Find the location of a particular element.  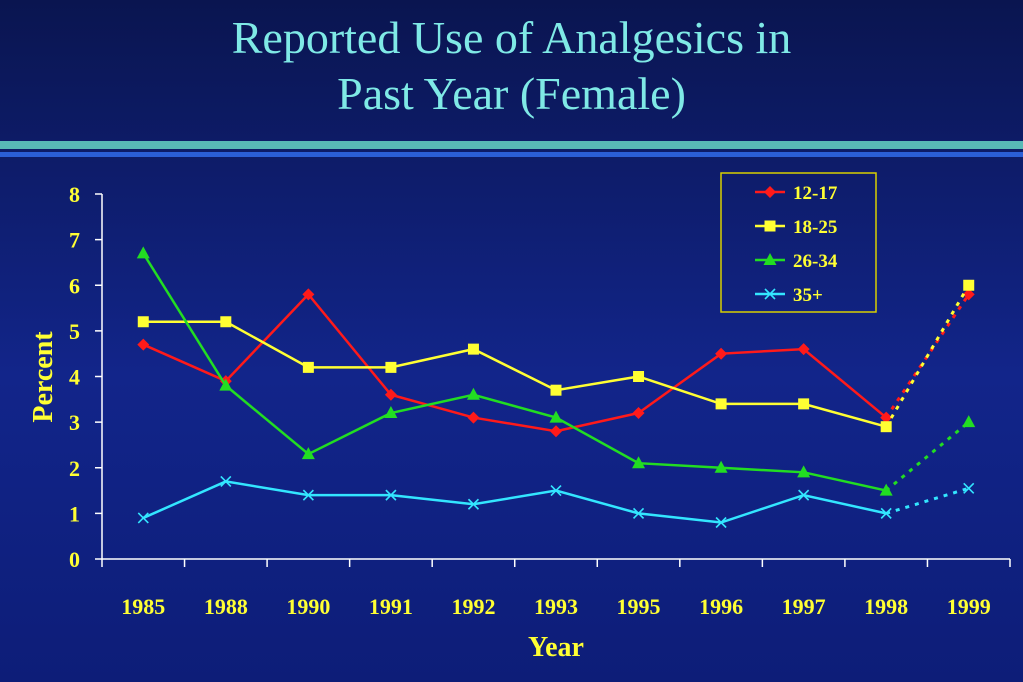

y-tick-label: 3 is located at coordinates (74, 422).